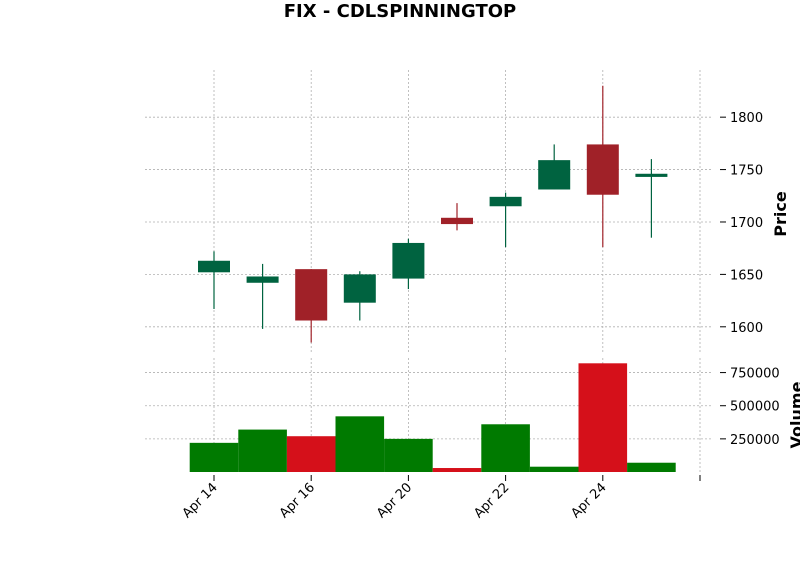 The width and height of the screenshot is (800, 575). I want to click on volume-ytick-label: 750000, so click(755, 374).